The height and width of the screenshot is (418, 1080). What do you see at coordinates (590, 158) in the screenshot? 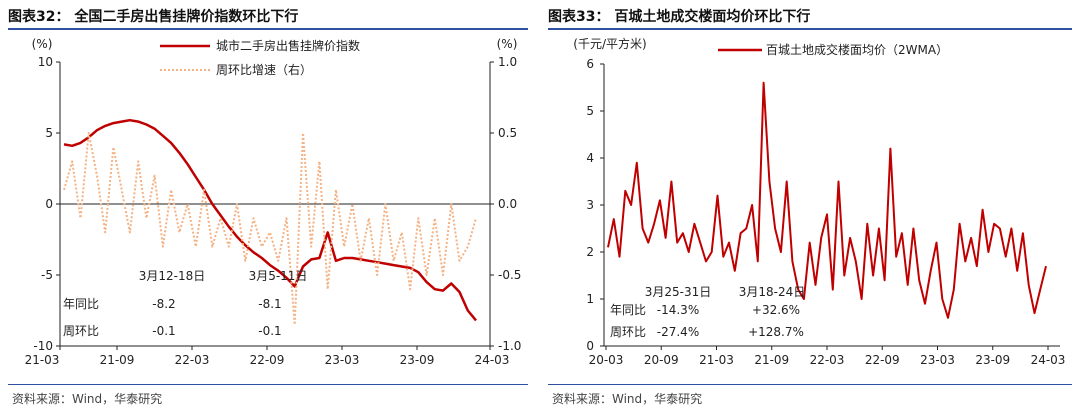
I see `y-tick-label: 4` at bounding box center [590, 158].